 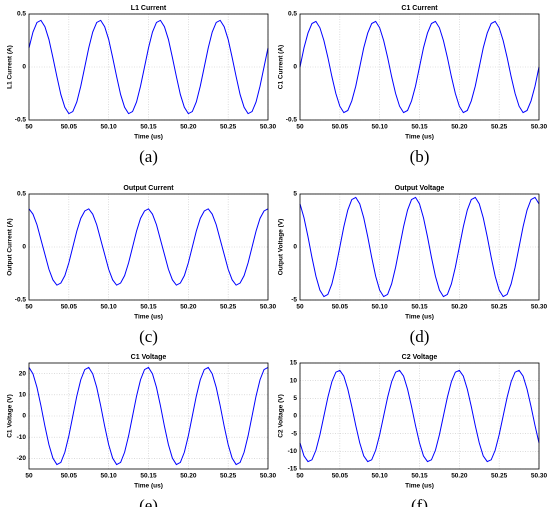 I want to click on panel-caption: (d), so click(x=420, y=336).